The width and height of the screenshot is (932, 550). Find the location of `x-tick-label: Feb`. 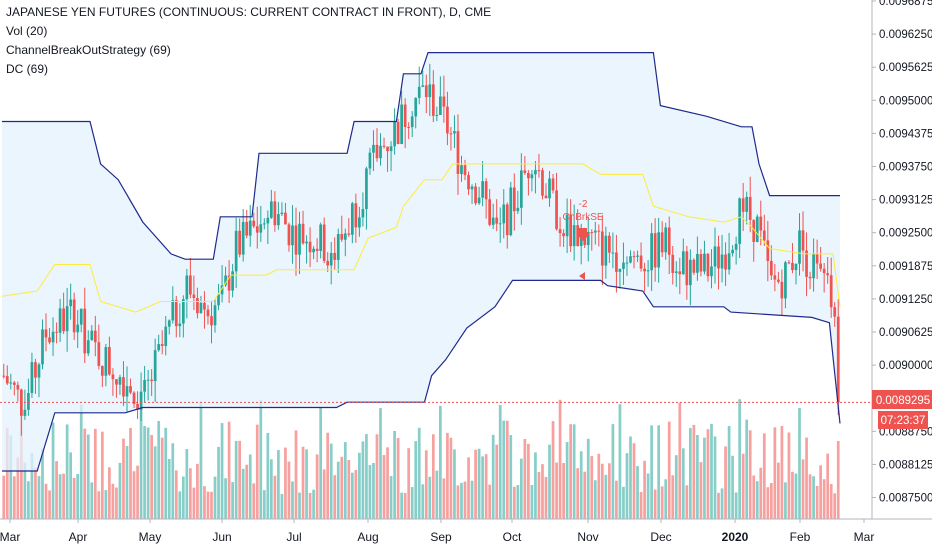

x-tick-label: Feb is located at coordinates (800, 537).